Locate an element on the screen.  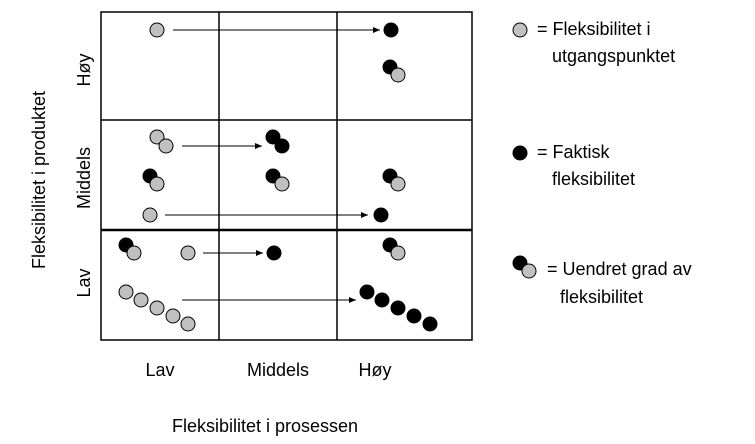
legend-text: = Uendret grad av is located at coordinates (619, 269).